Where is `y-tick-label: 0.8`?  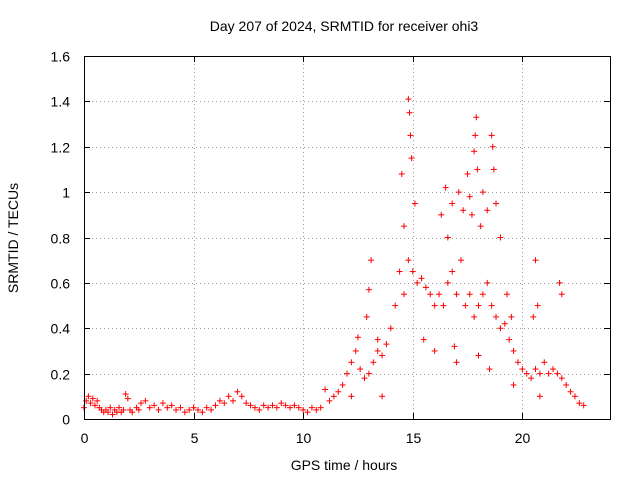 y-tick-label: 0.8 is located at coordinates (61, 239).